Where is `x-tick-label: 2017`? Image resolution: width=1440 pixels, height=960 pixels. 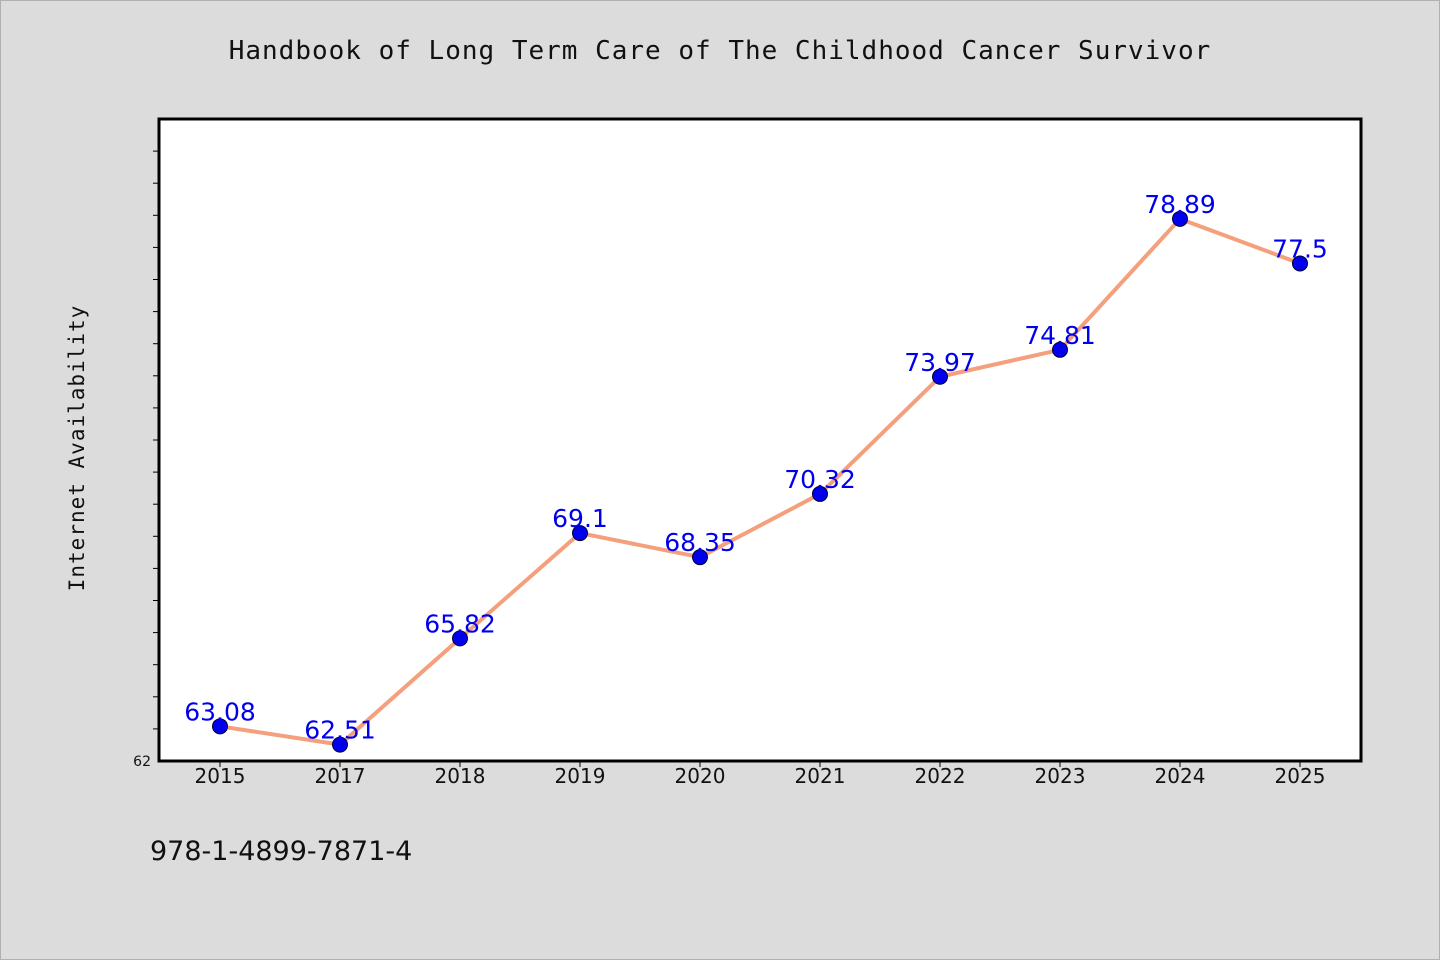 x-tick-label: 2017 is located at coordinates (340, 776).